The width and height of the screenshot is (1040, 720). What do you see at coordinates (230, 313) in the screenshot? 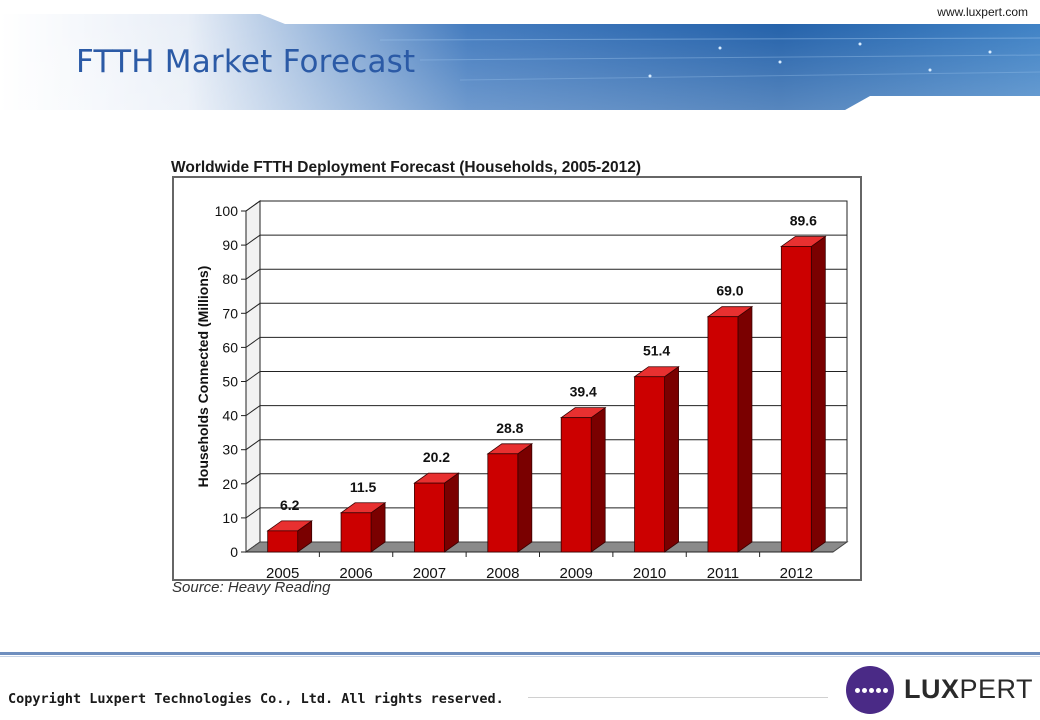
I see `y-tick-label: 70` at bounding box center [230, 313].